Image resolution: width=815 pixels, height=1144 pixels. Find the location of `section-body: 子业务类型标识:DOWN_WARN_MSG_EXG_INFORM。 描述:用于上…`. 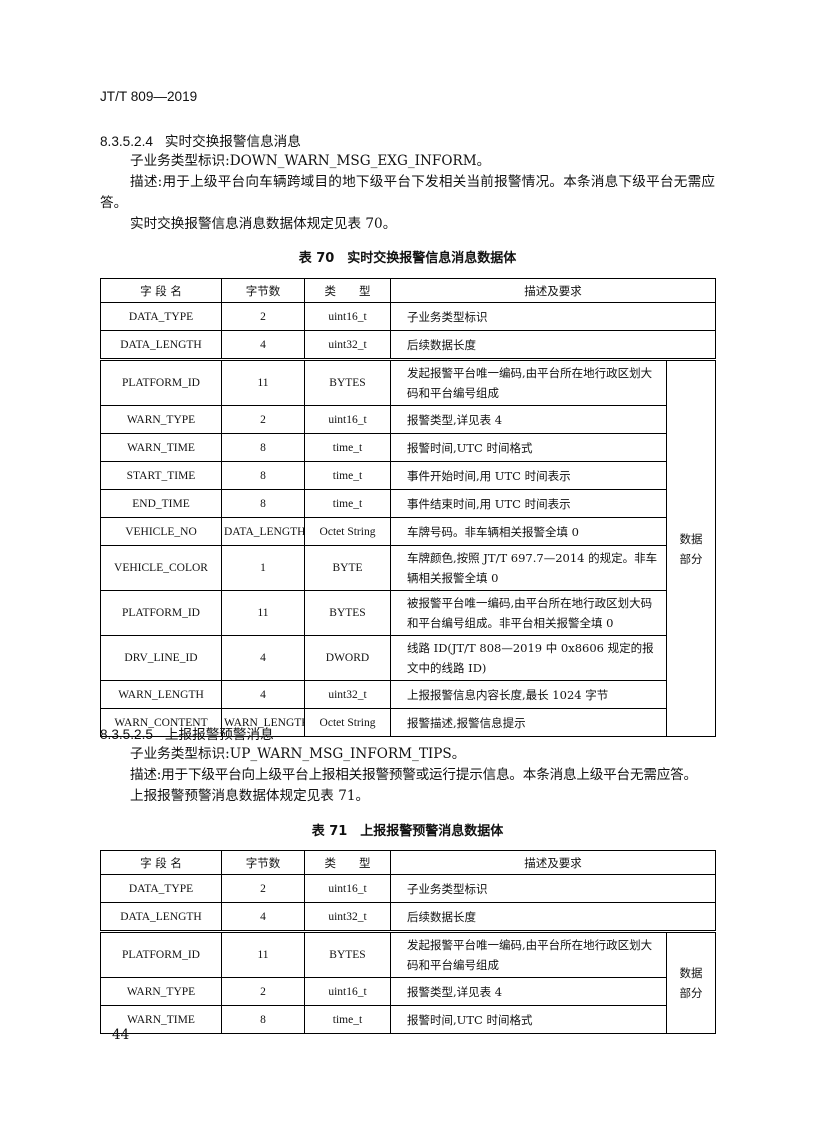

section-body: 子业务类型标识:DOWN_WARN_MSG_EXG_INFORM。 描述:用于上… is located at coordinates (407, 193).